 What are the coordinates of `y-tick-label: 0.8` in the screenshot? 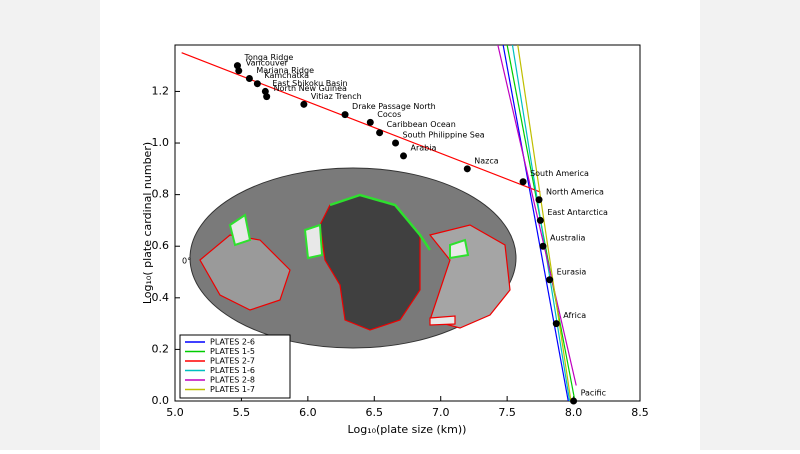 It's located at (161, 194).